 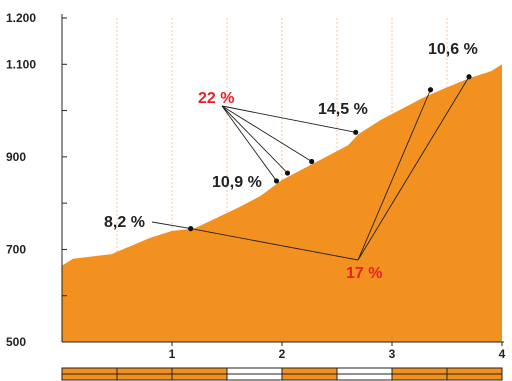 What do you see at coordinates (21, 18) in the screenshot?
I see `y-tick-label: 1.200` at bounding box center [21, 18].